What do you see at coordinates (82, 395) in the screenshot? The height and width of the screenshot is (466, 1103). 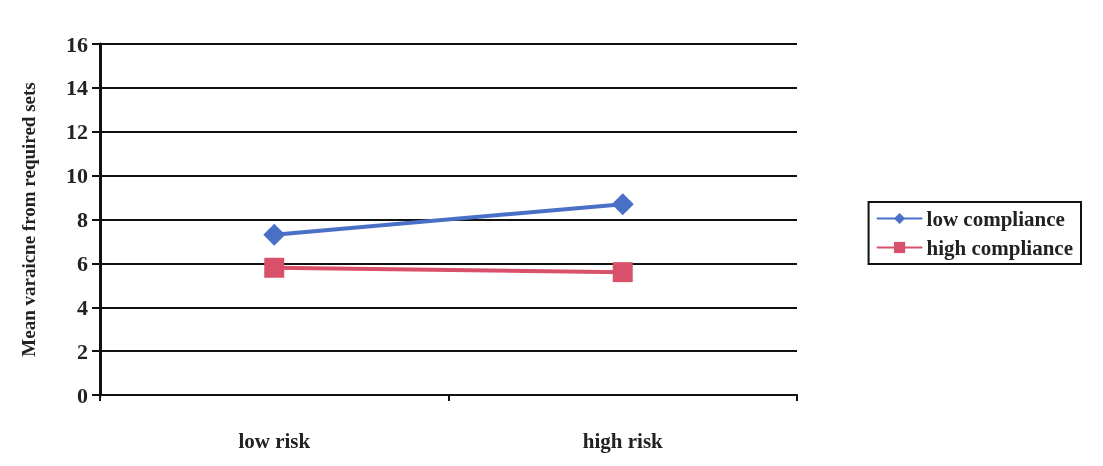 I see `y-tick-label: 0` at bounding box center [82, 395].